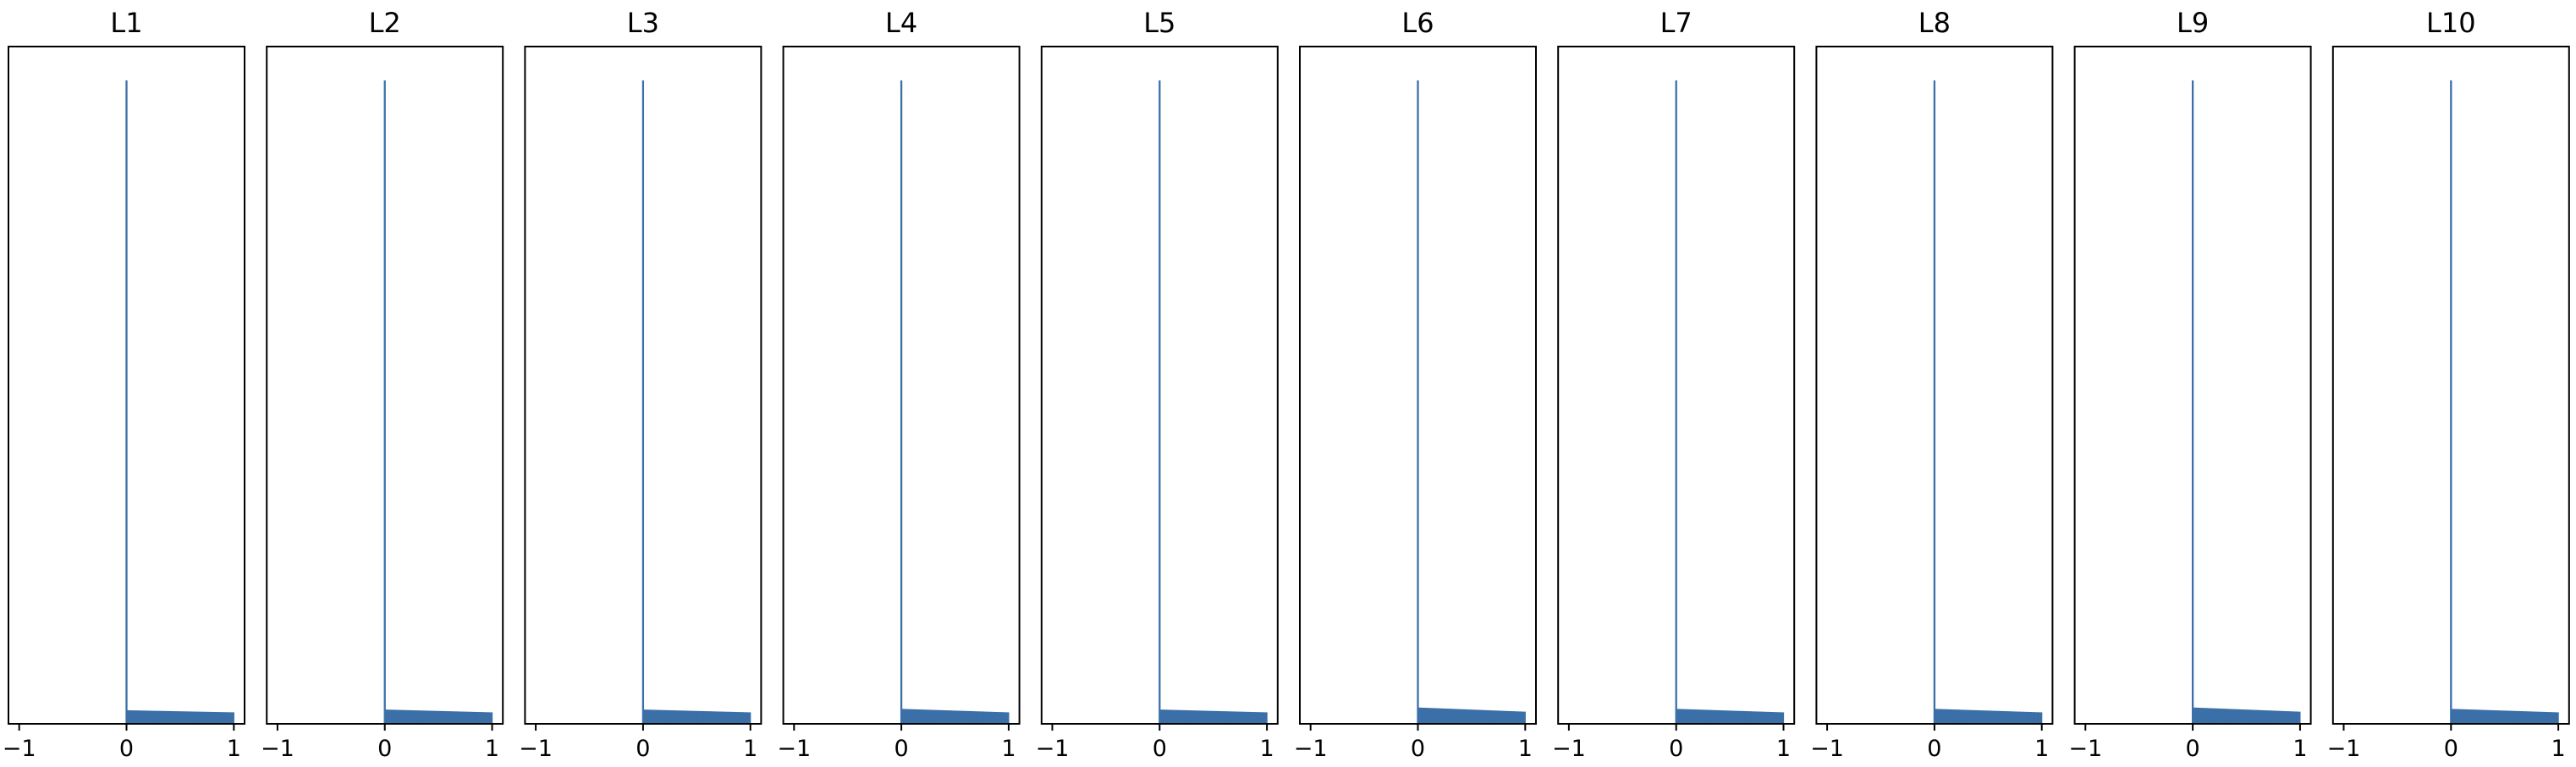 Image resolution: width=2576 pixels, height=767 pixels. What do you see at coordinates (899, 385) in the screenshot?
I see `histogram-panel-4: L4 −1 0 1` at bounding box center [899, 385].